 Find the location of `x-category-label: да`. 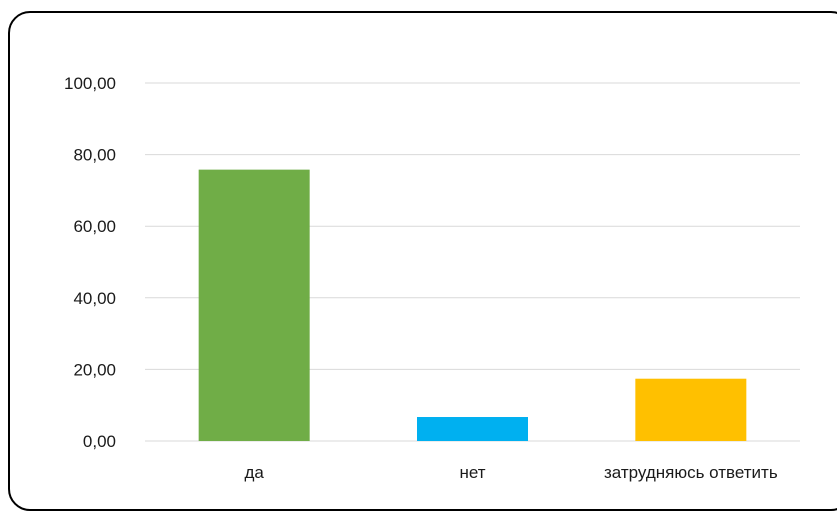

x-category-label: да is located at coordinates (254, 472).